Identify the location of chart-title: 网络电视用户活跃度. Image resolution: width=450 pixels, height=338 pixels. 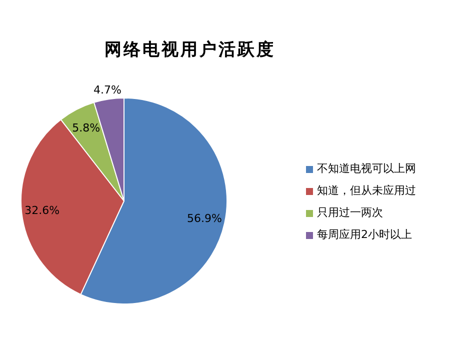
(190, 50).